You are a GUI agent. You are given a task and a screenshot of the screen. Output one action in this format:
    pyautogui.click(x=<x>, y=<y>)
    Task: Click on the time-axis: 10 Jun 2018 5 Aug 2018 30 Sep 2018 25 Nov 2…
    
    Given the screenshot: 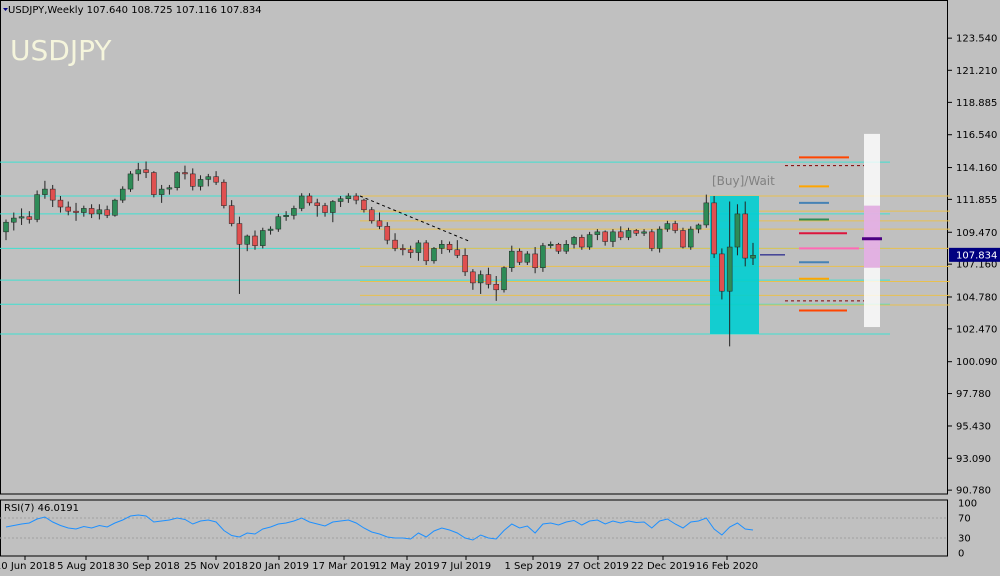 What is the action you would take?
    pyautogui.click(x=379, y=564)
    